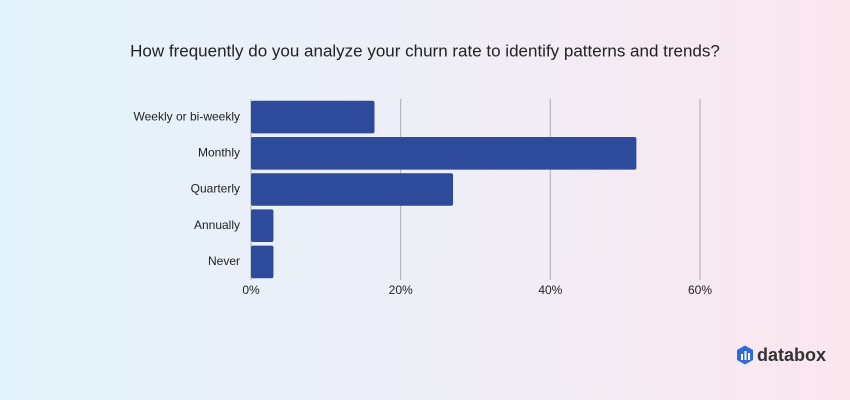 This screenshot has width=850, height=400. Describe the element at coordinates (251, 290) in the screenshot. I see `x-tick-label: 0%` at that location.